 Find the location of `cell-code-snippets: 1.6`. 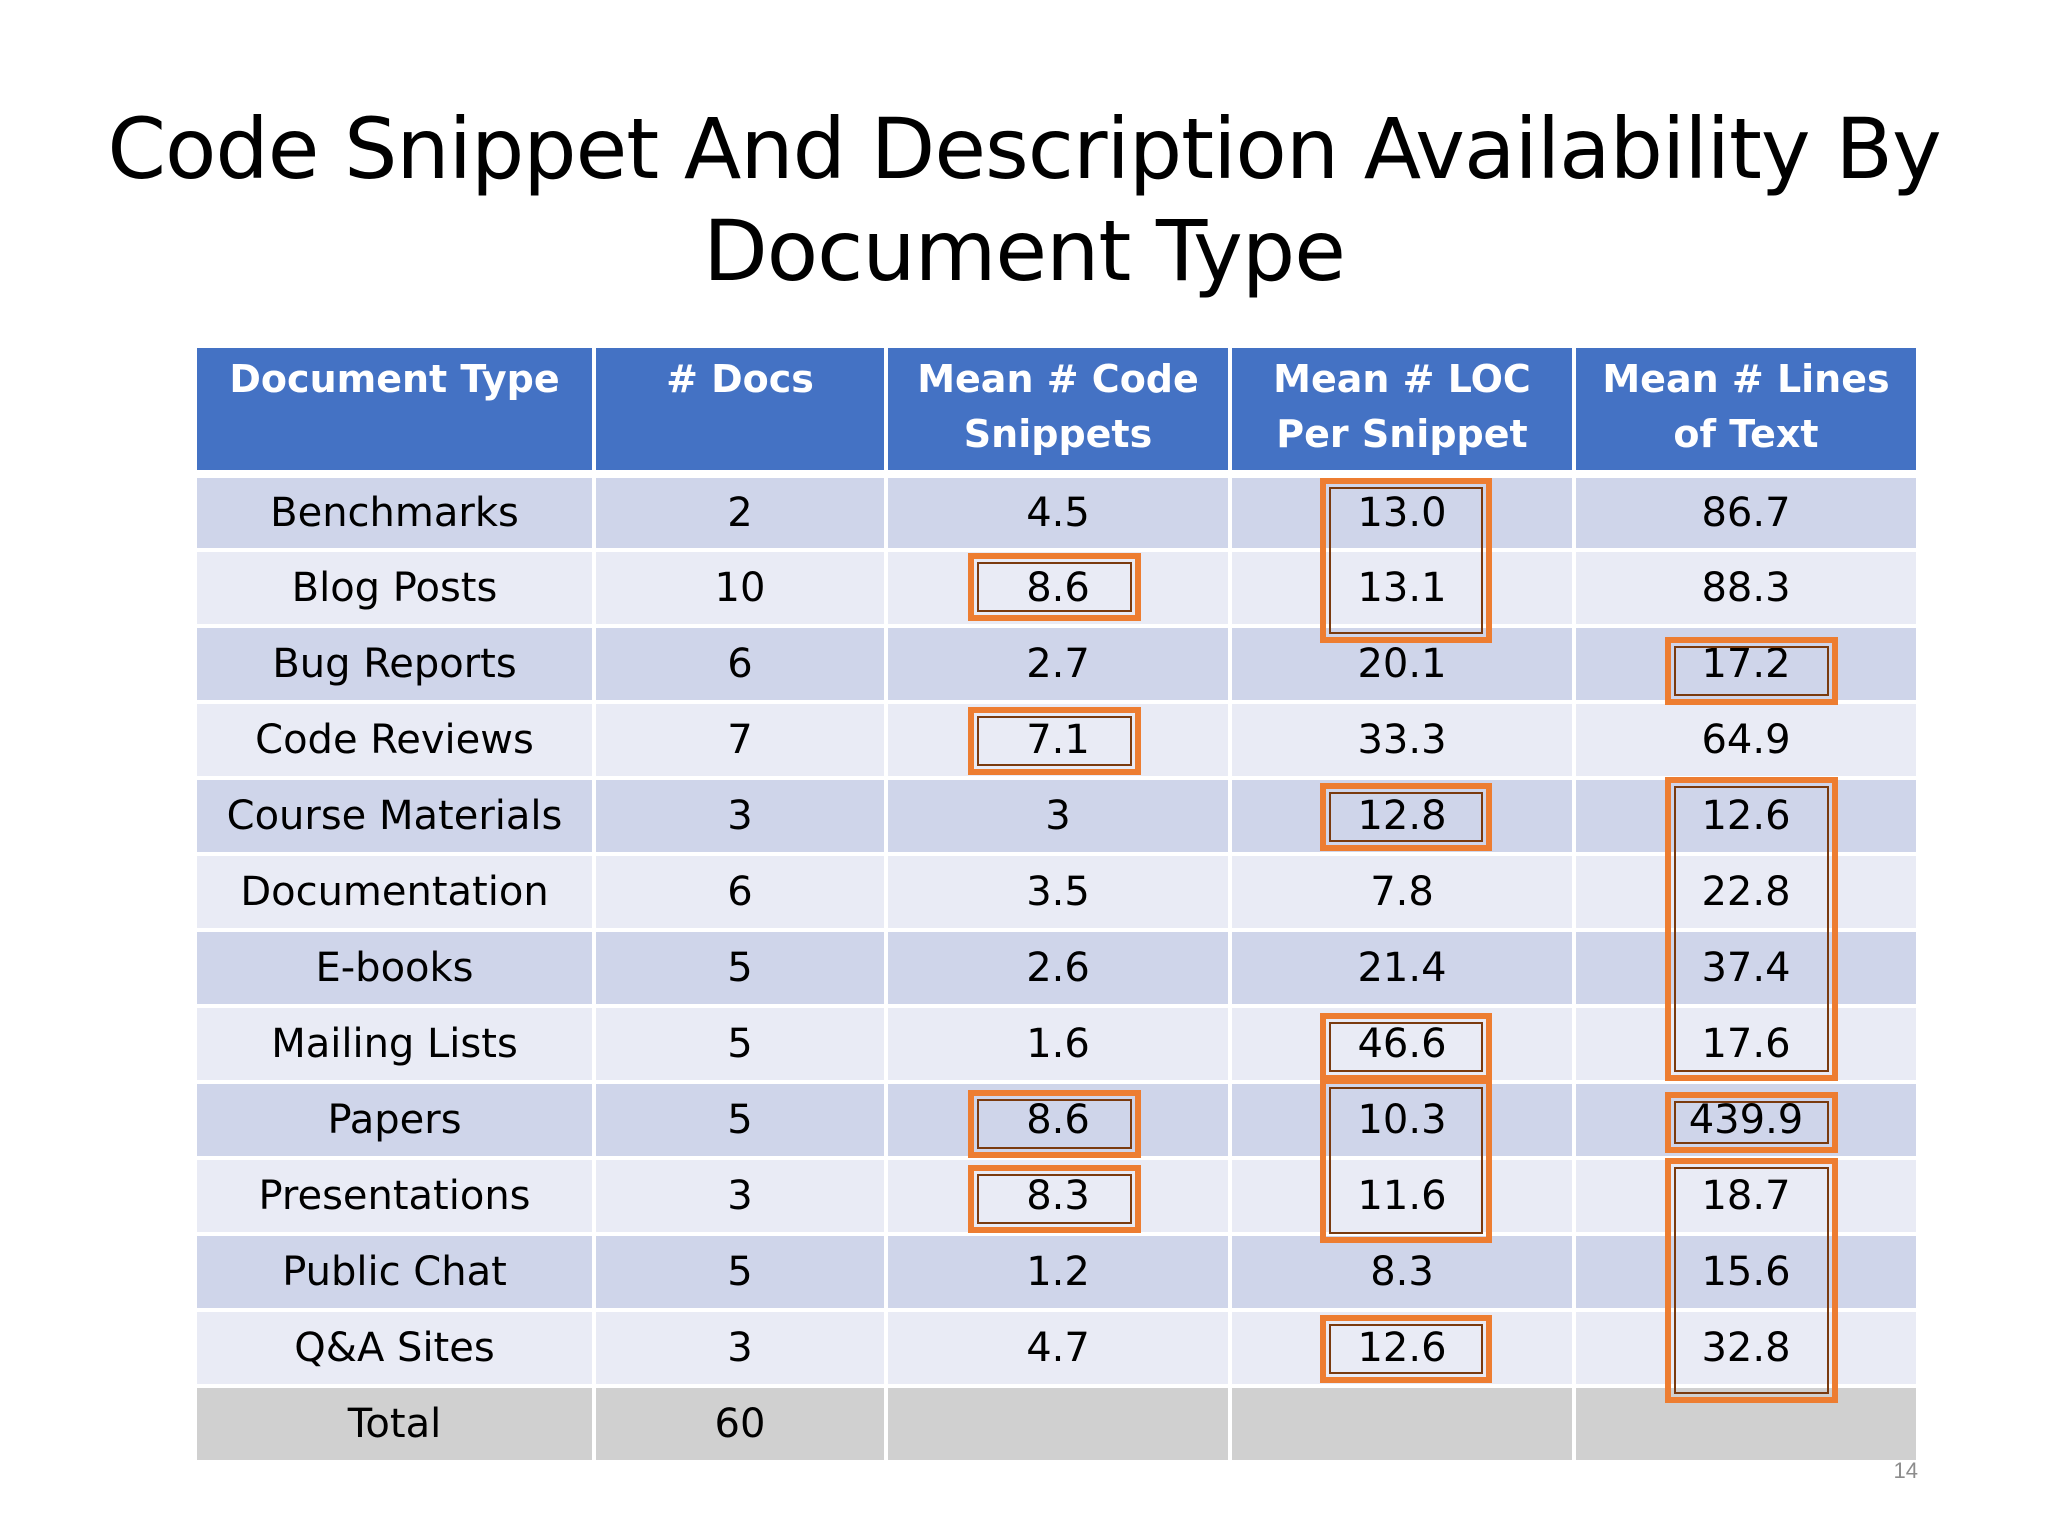

cell-code-snippets: 1.6 is located at coordinates (1059, 1045).